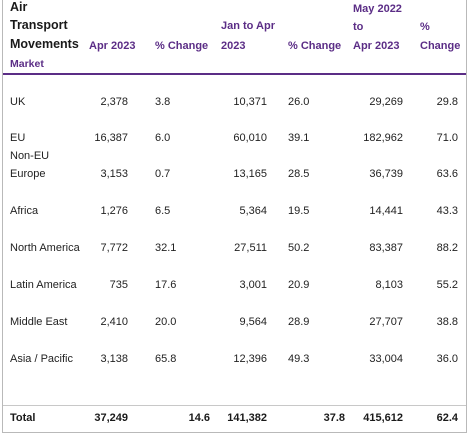 The image size is (470, 435). Describe the element at coordinates (299, 248) in the screenshot. I see `row-pct2-value: 50.2` at that location.